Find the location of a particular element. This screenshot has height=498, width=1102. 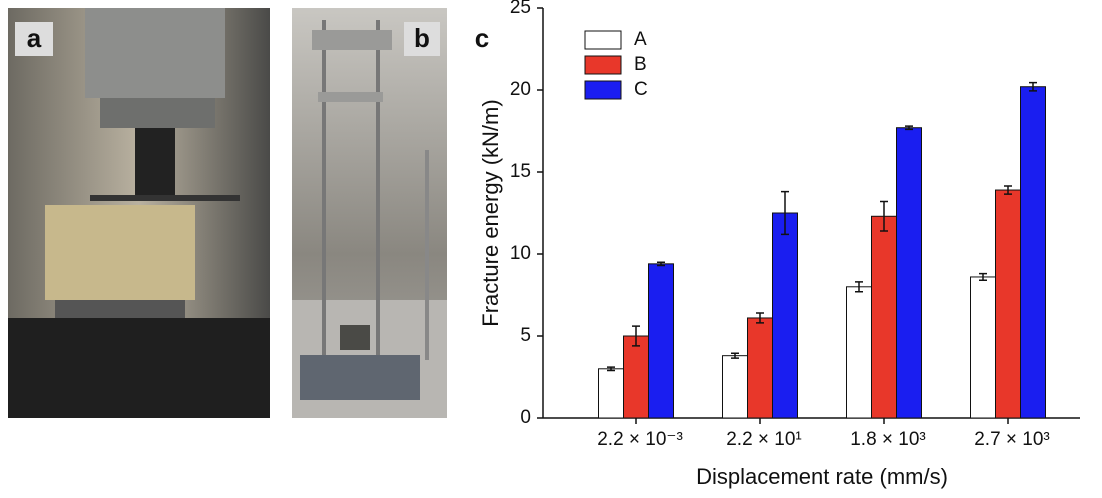

panel-label: b is located at coordinates (422, 38).